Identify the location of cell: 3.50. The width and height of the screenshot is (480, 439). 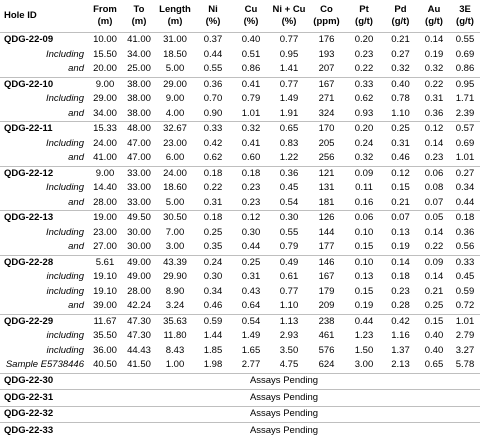
(289, 350).